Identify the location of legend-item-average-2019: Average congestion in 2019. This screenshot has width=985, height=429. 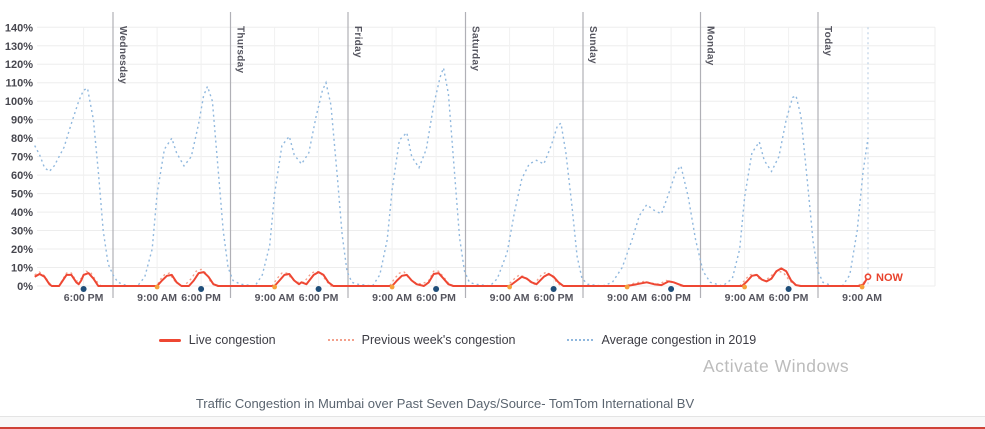
(661, 340).